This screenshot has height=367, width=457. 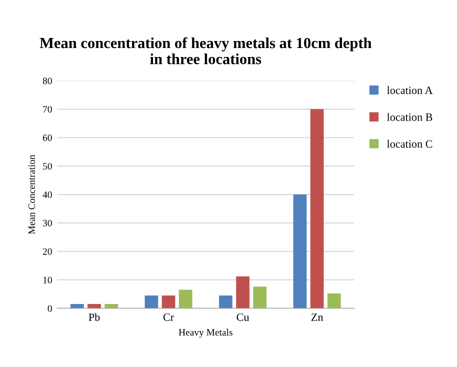 I want to click on y-axis-title: Mean Concentration, so click(x=32, y=194).